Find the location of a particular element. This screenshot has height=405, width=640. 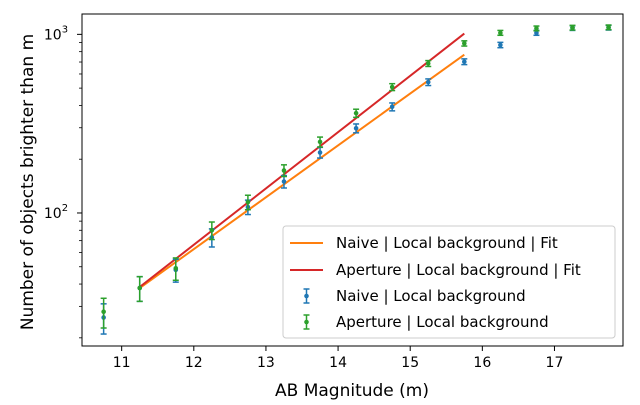

legend-label: Naive | Local background is located at coordinates (431, 296).